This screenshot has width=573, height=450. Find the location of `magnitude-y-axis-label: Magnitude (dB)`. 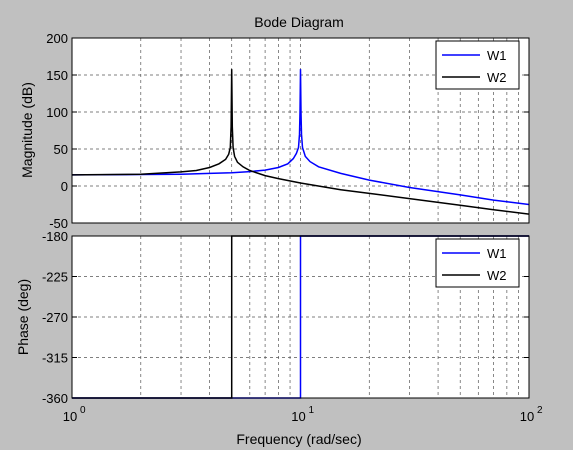

magnitude-y-axis-label: Magnitude (dB) is located at coordinates (27, 130).